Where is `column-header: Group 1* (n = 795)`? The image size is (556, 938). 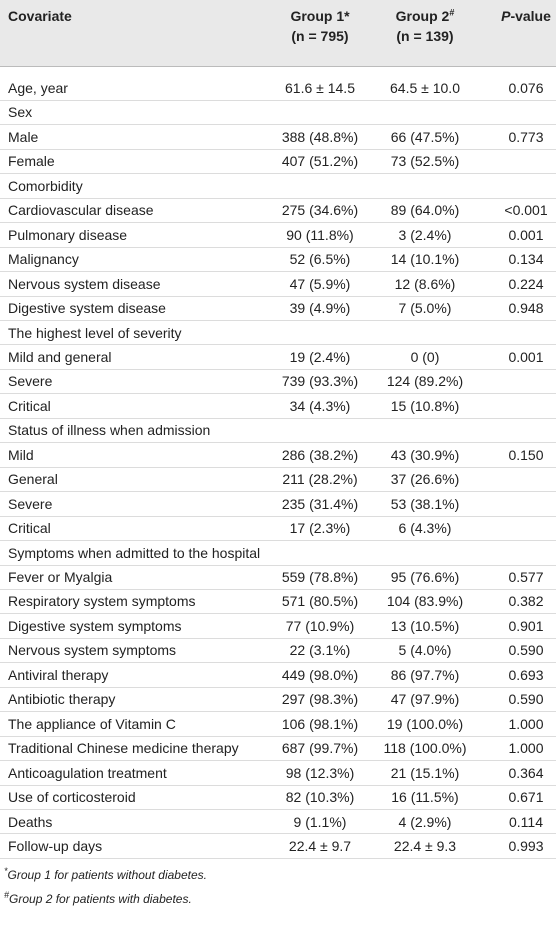
column-header: Group 1* (n = 795) is located at coordinates (320, 26).